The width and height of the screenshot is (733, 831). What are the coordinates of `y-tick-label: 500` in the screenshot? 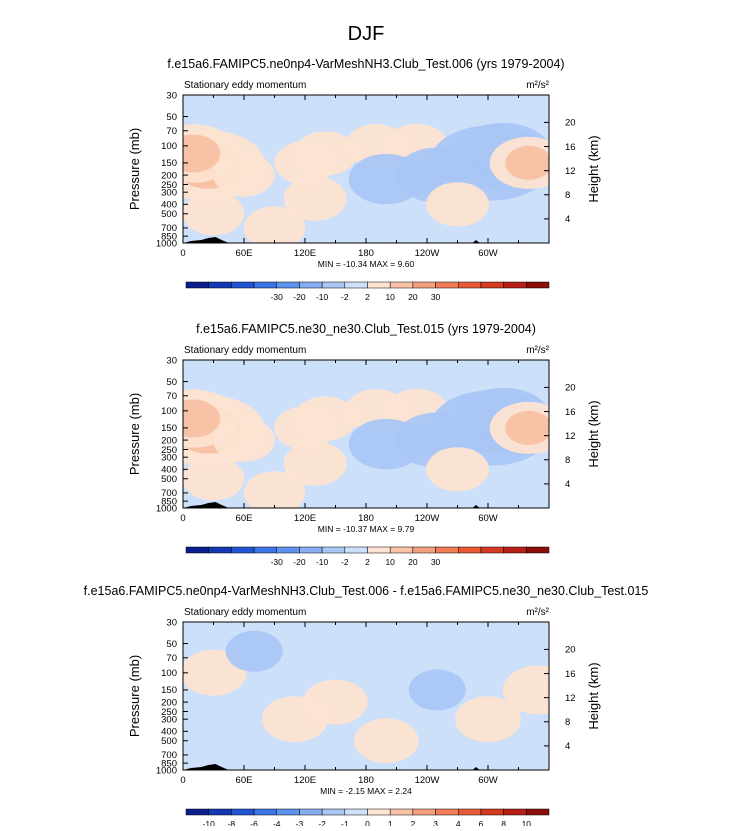 It's located at (169, 214).